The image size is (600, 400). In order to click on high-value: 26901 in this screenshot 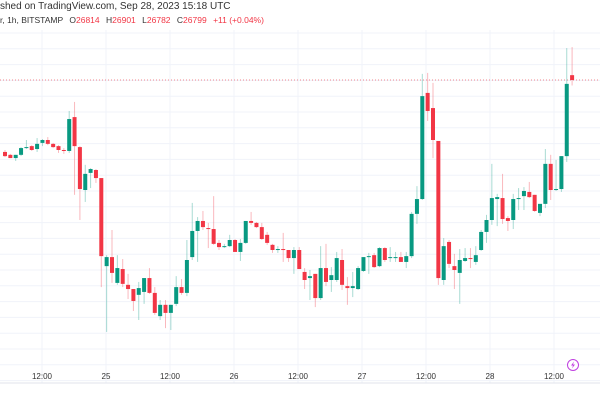, I will do `click(124, 20)`.